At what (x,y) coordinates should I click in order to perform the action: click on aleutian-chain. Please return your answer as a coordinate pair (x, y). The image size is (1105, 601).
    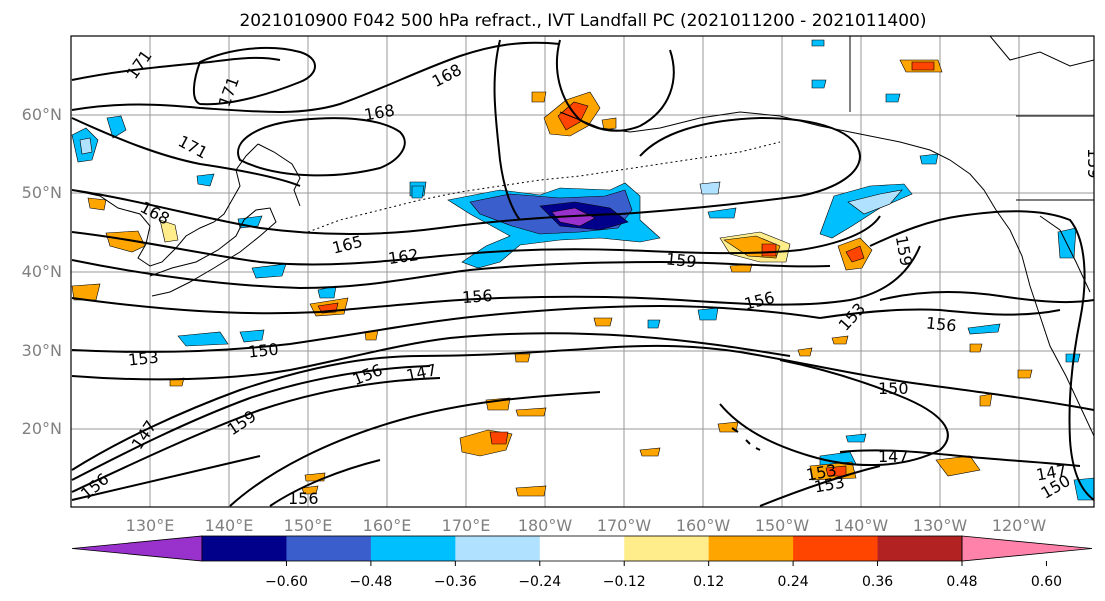
    Looking at the image, I should click on (544, 187).